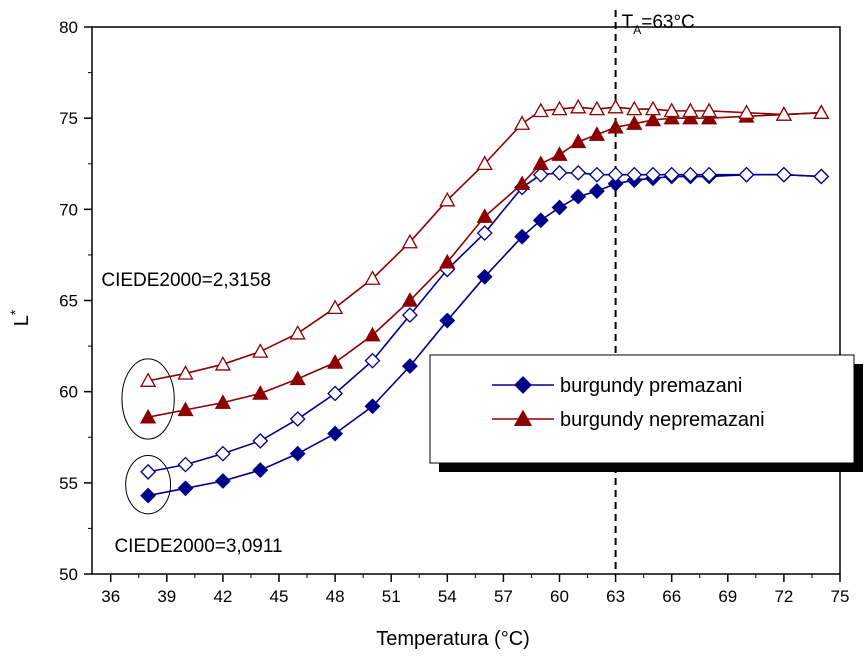 The image size is (866, 660). What do you see at coordinates (68, 27) in the screenshot?
I see `y-tick-label: 80` at bounding box center [68, 27].